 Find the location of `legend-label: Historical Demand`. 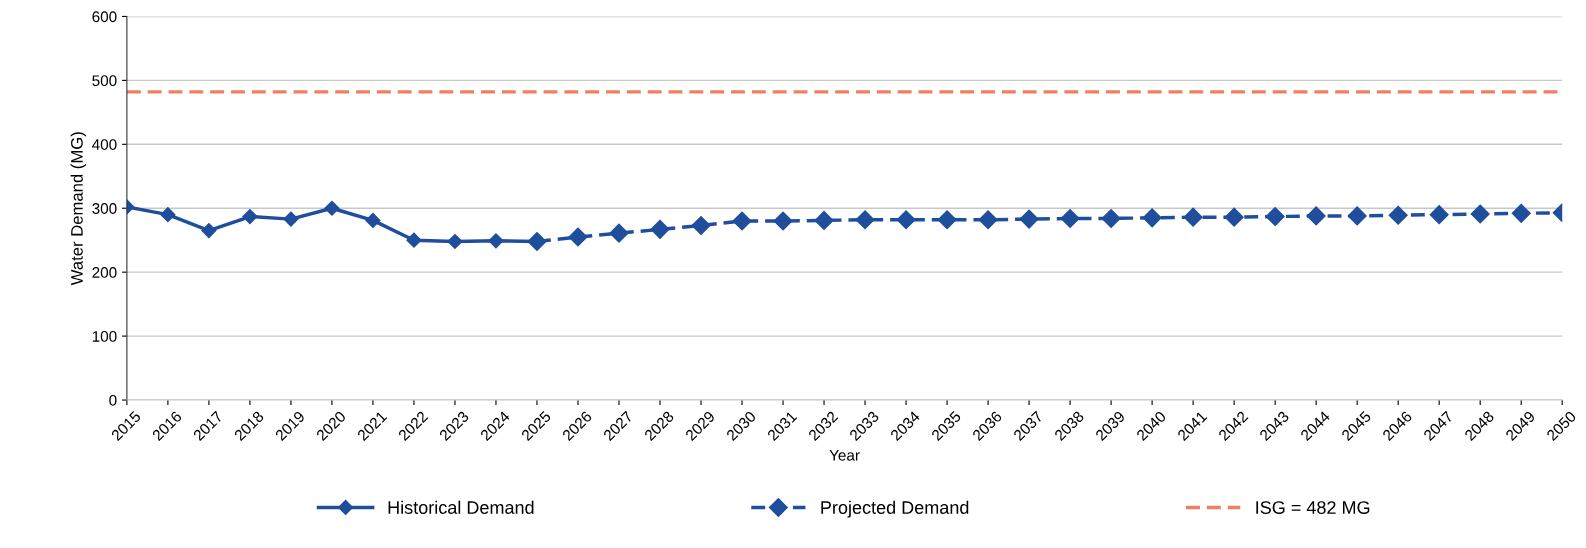

legend-label: Historical Demand is located at coordinates (461, 507).